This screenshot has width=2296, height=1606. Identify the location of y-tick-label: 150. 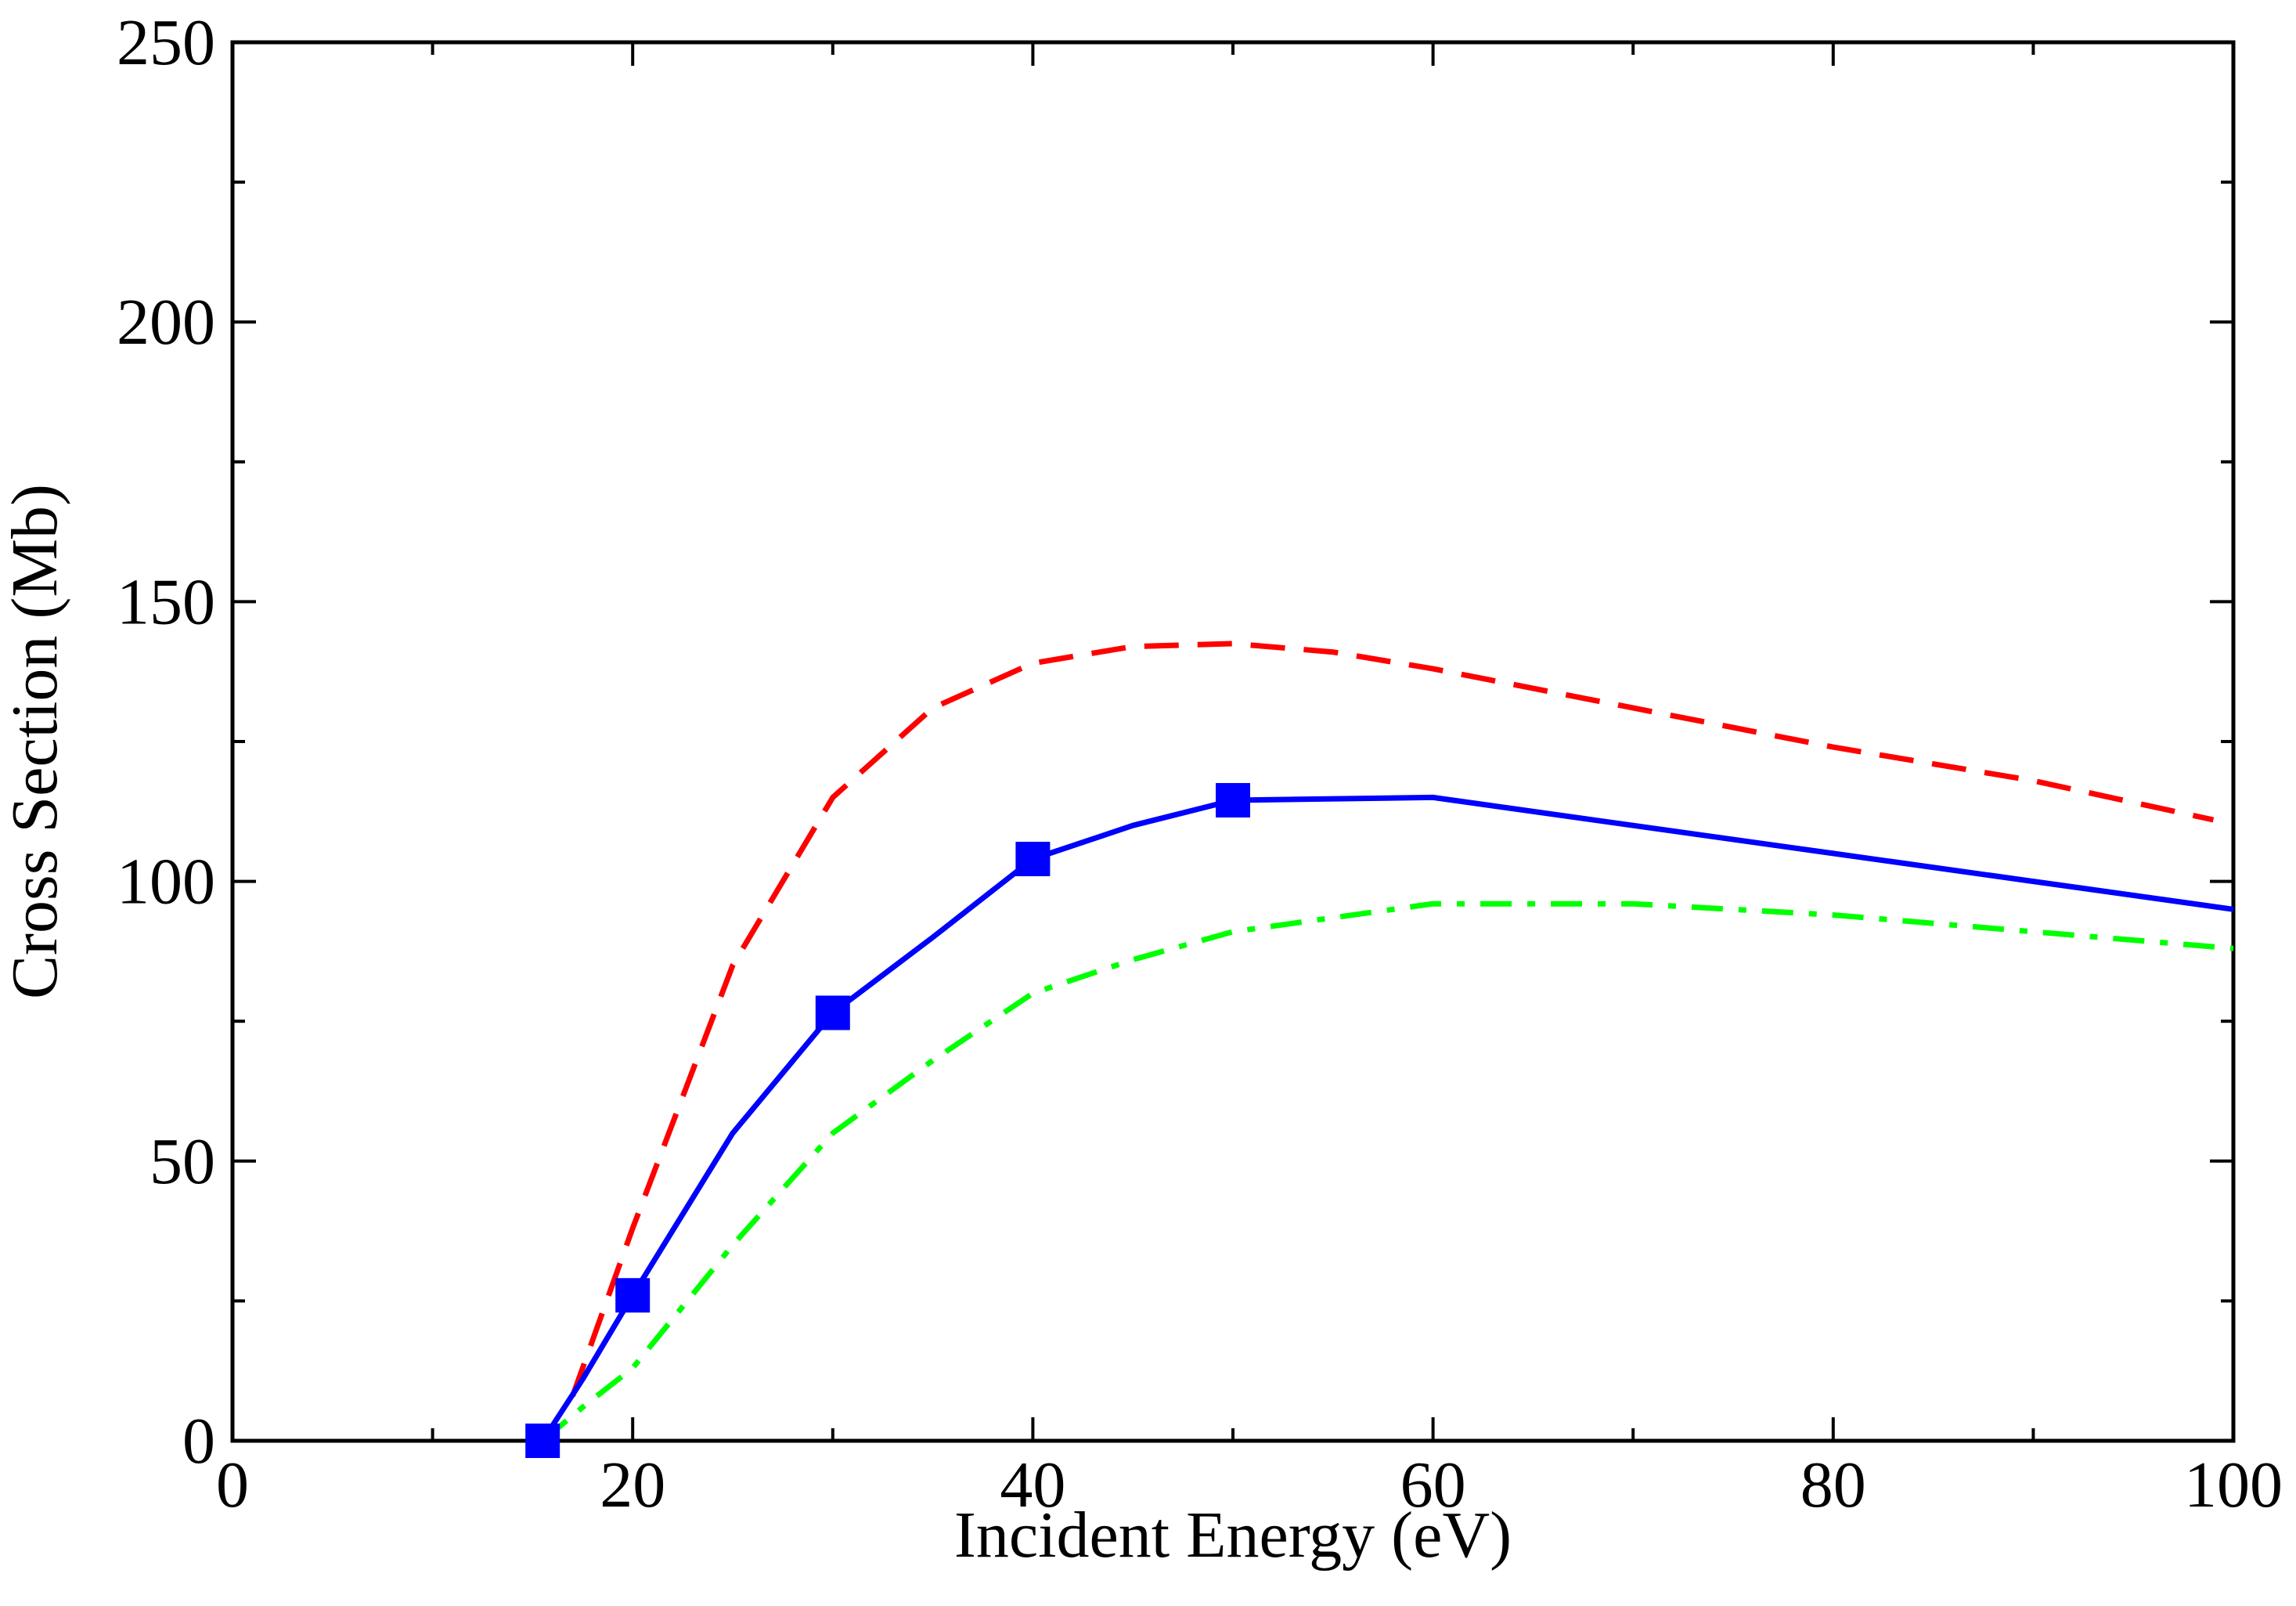
(166, 601).